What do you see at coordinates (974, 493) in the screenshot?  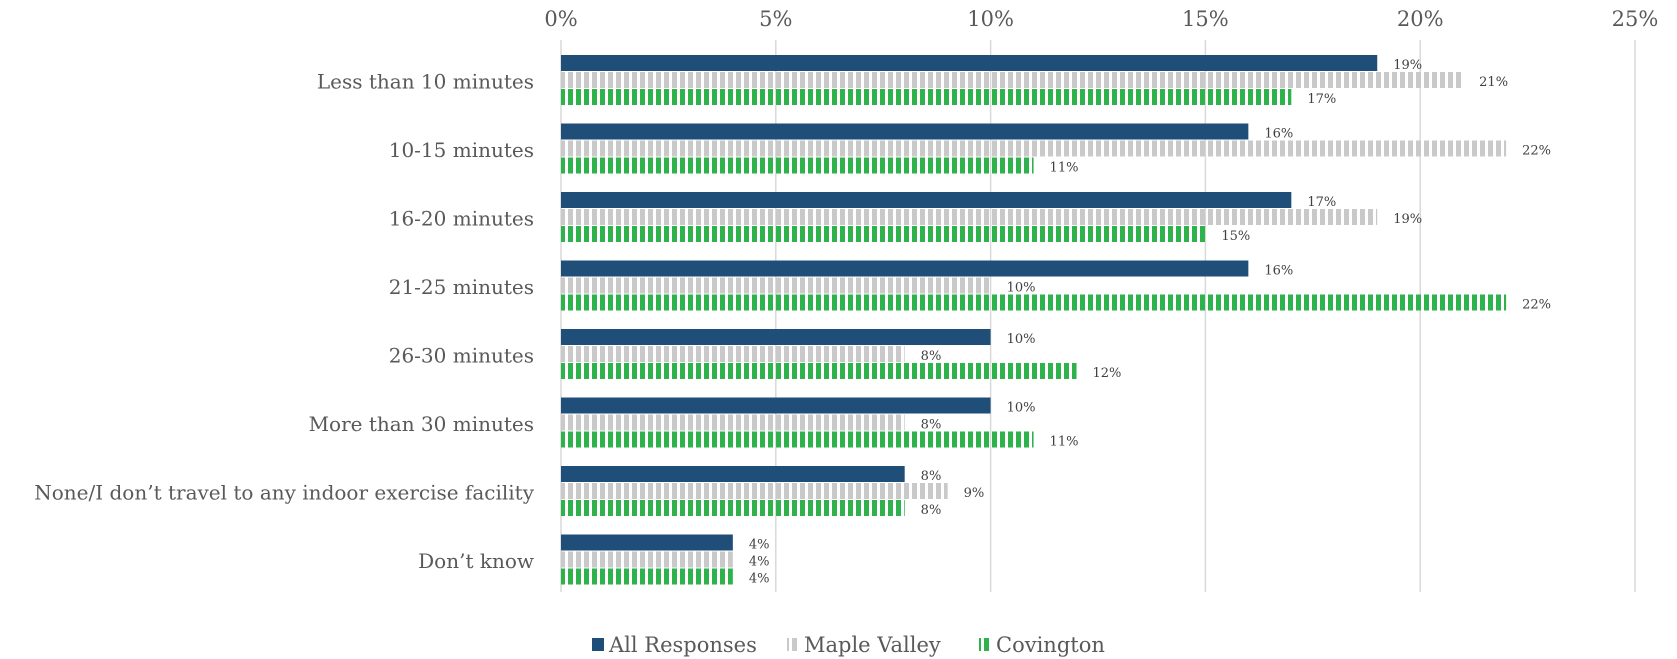 I see `data-label: 9%` at bounding box center [974, 493].